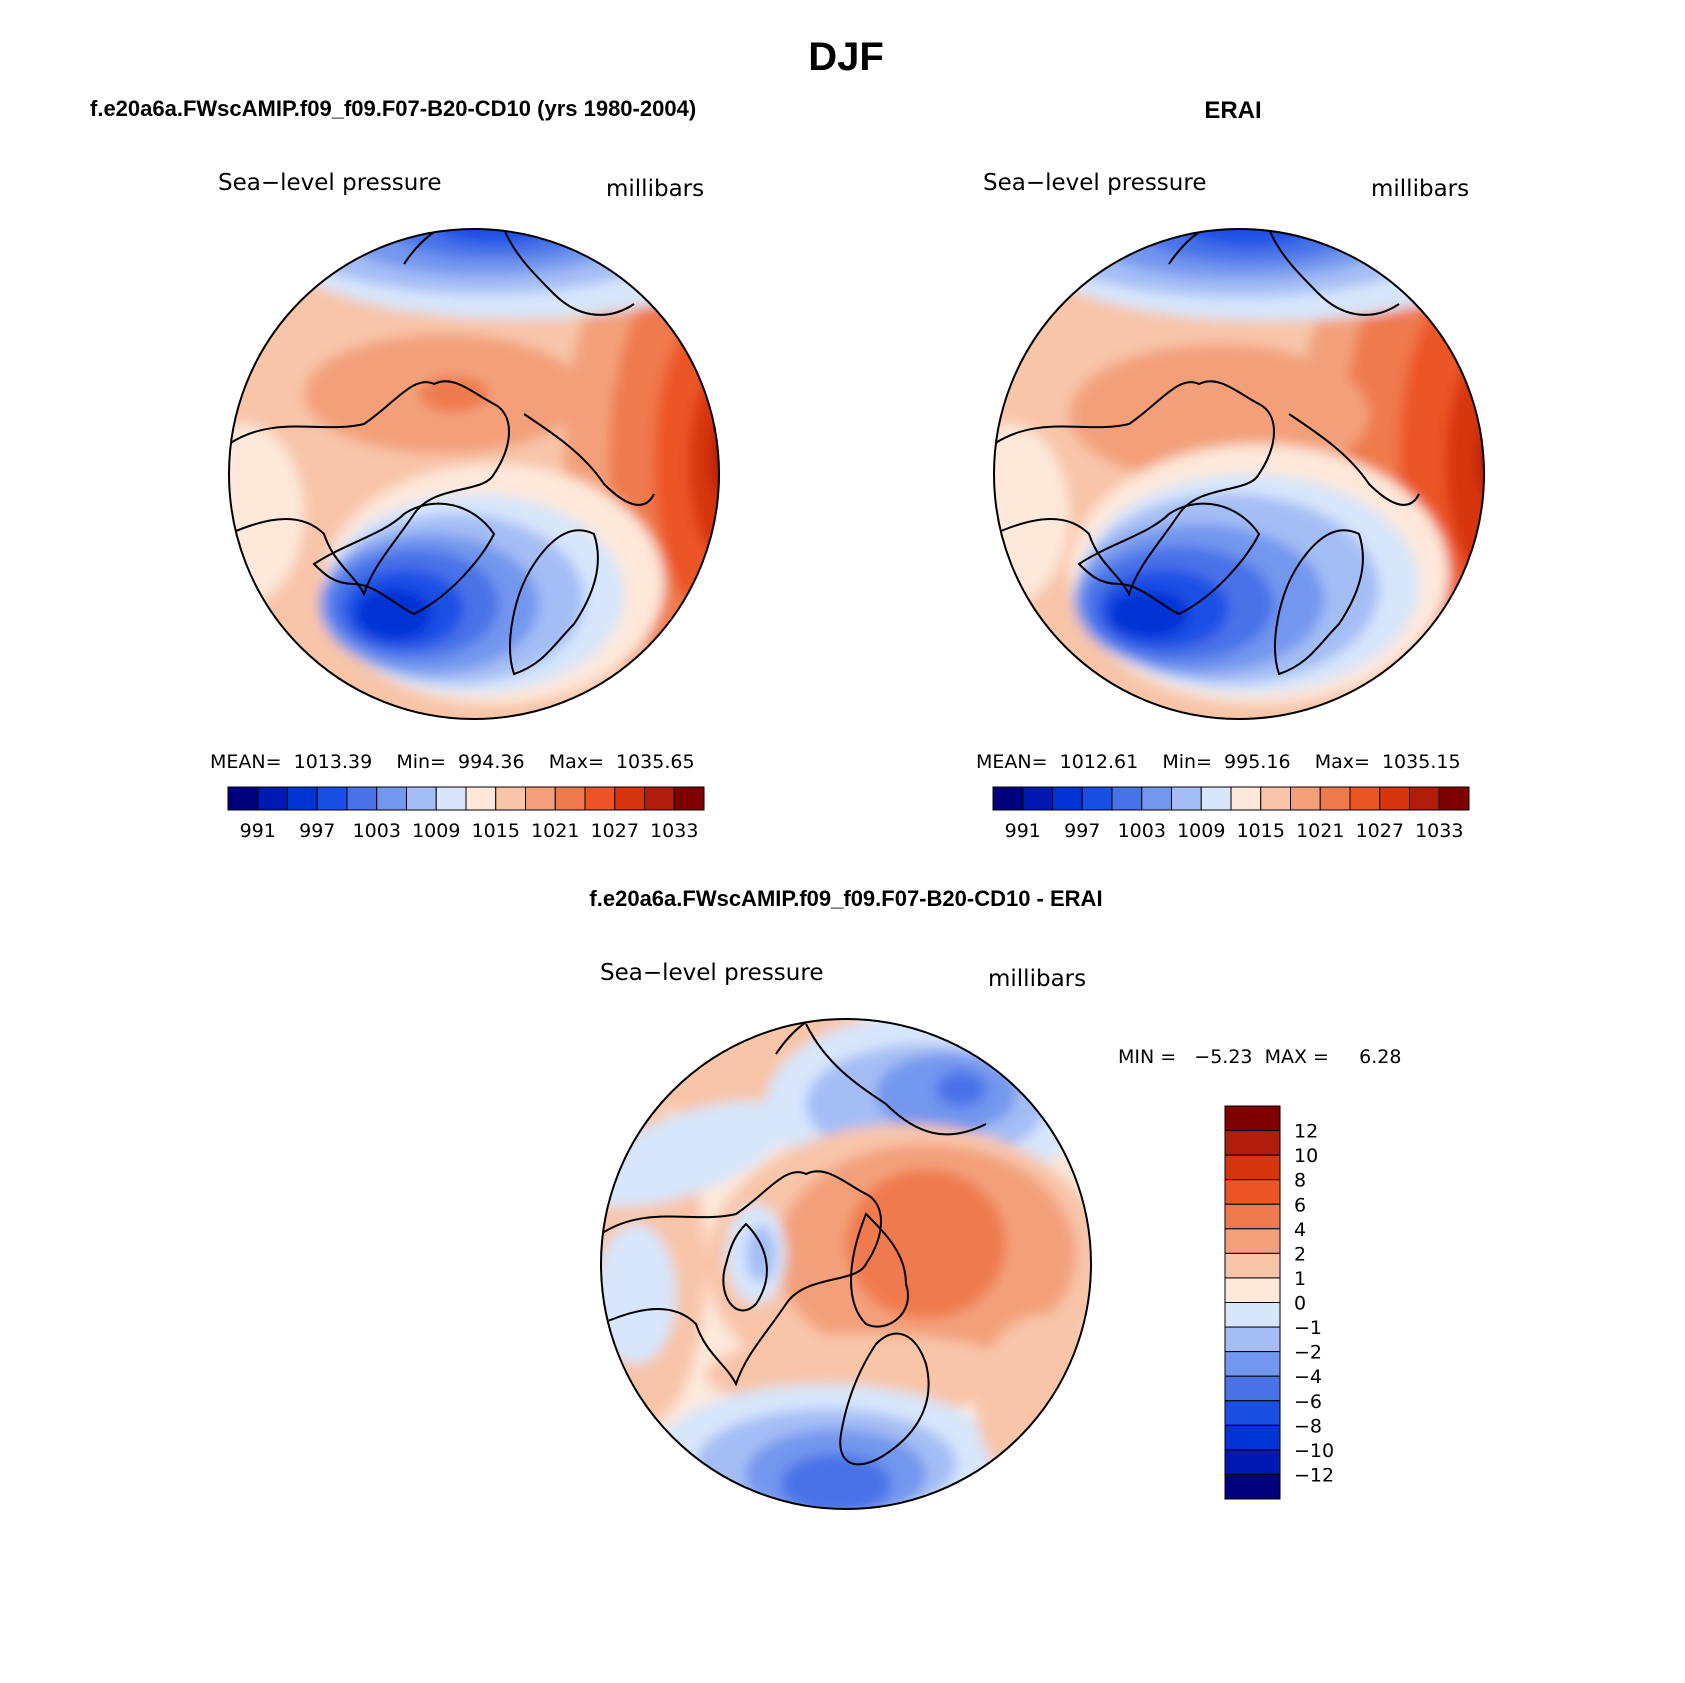 Image resolution: width=1685 pixels, height=1683 pixels. Describe the element at coordinates (1218, 762) in the screenshot. I see `panel-obs-stats: MEAN= 1012.61 Min= 995.16 Max= 1035.15` at that location.